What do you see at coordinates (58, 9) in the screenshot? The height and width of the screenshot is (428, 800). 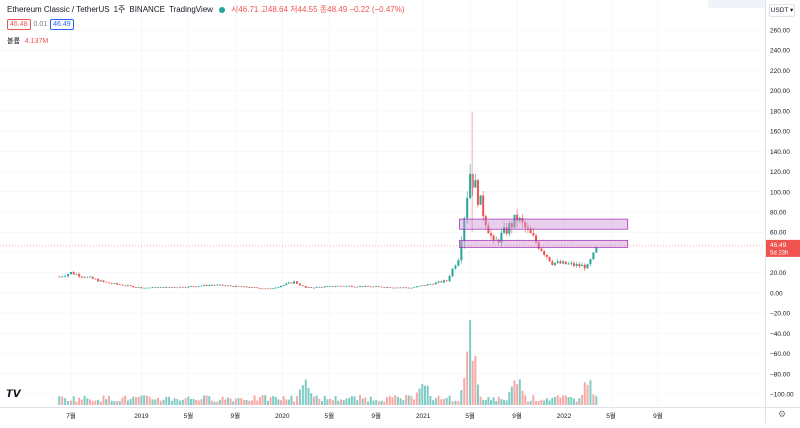 I see `symbol-title: Ethereum Classic / TetherUS` at bounding box center [58, 9].